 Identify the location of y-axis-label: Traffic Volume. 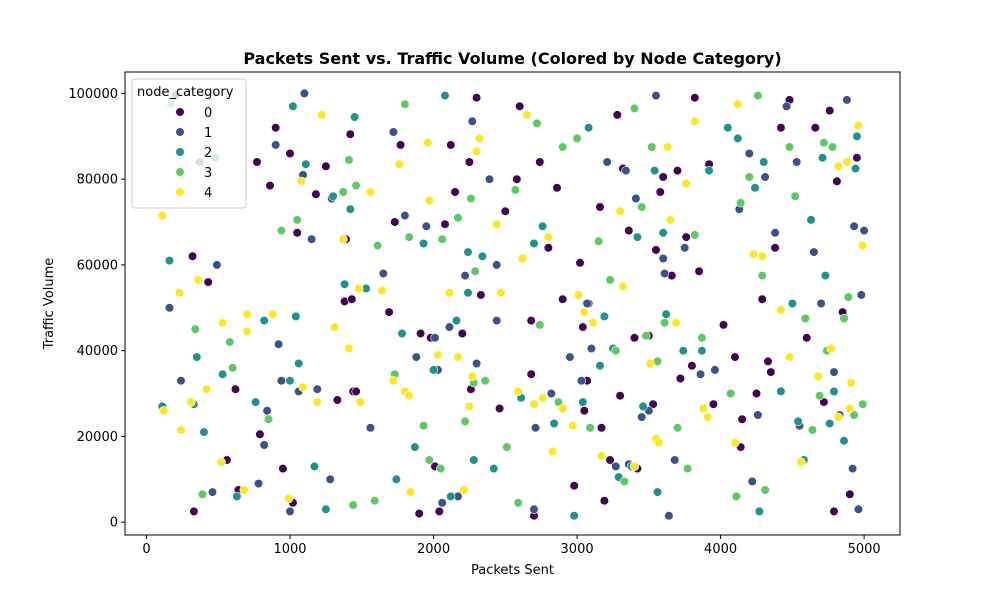
(49, 304).